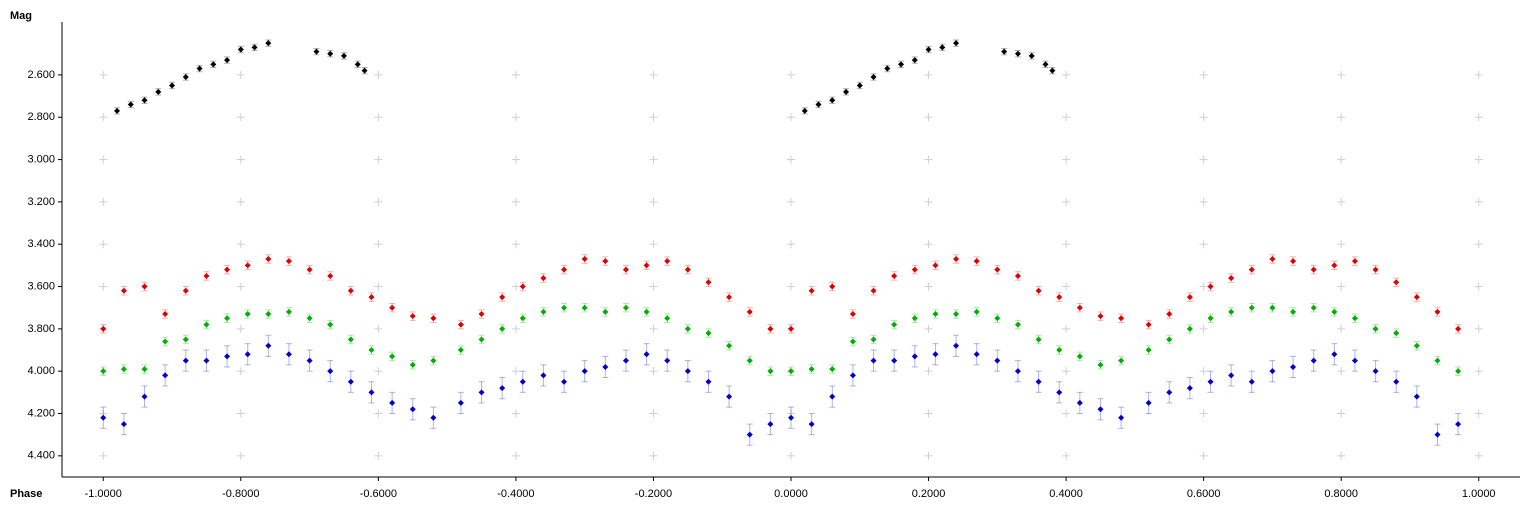 Image resolution: width=1536 pixels, height=512 pixels. Describe the element at coordinates (41, 117) in the screenshot. I see `y-tick-label: 2.800` at that location.